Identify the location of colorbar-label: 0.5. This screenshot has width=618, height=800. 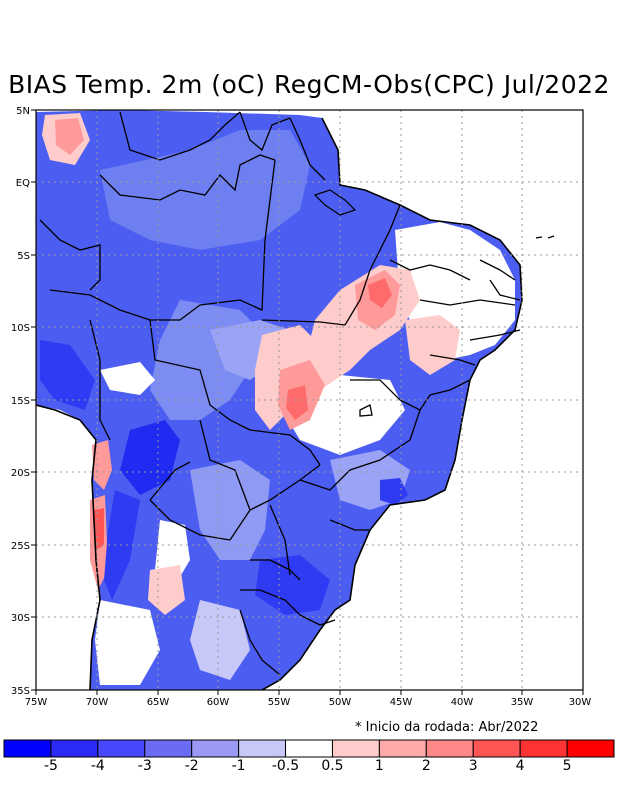
(332, 766).